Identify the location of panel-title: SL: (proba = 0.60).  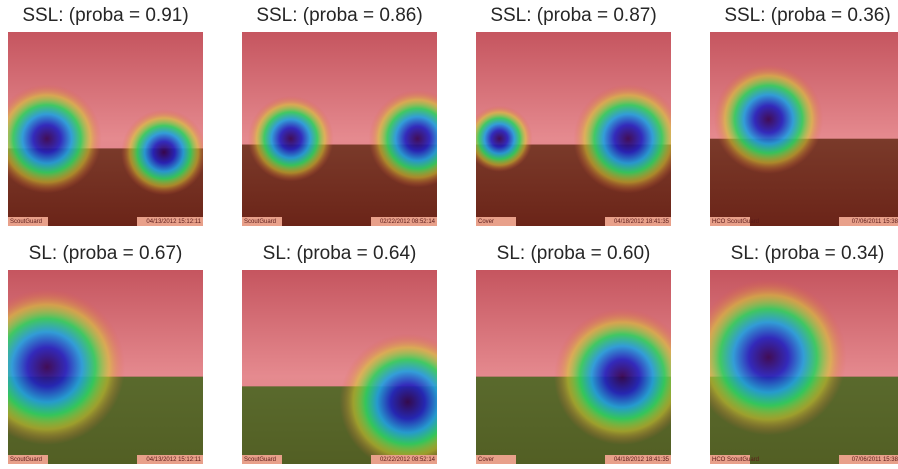
(574, 253).